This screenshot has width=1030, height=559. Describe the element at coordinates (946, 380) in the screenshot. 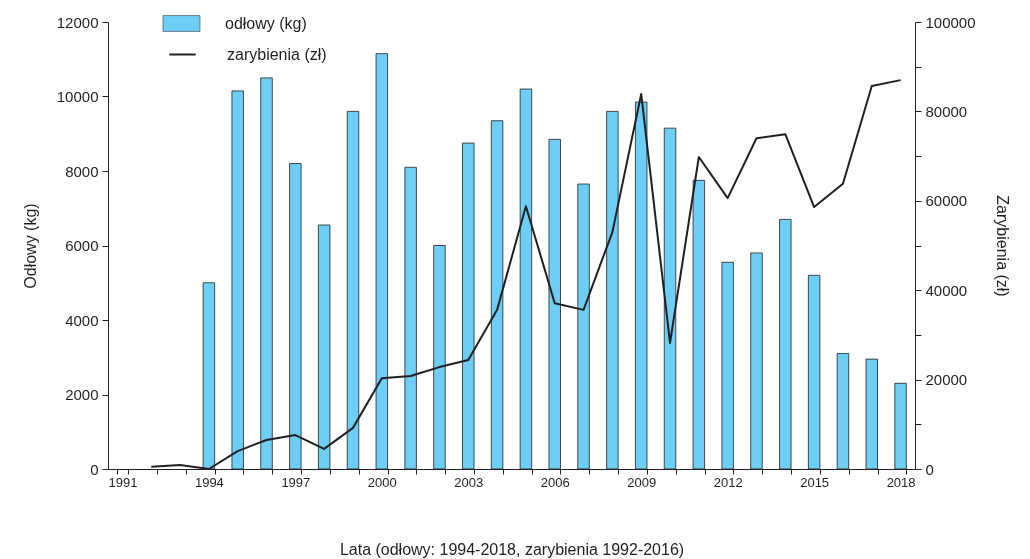

I see `y2-tick-label: 20000` at that location.